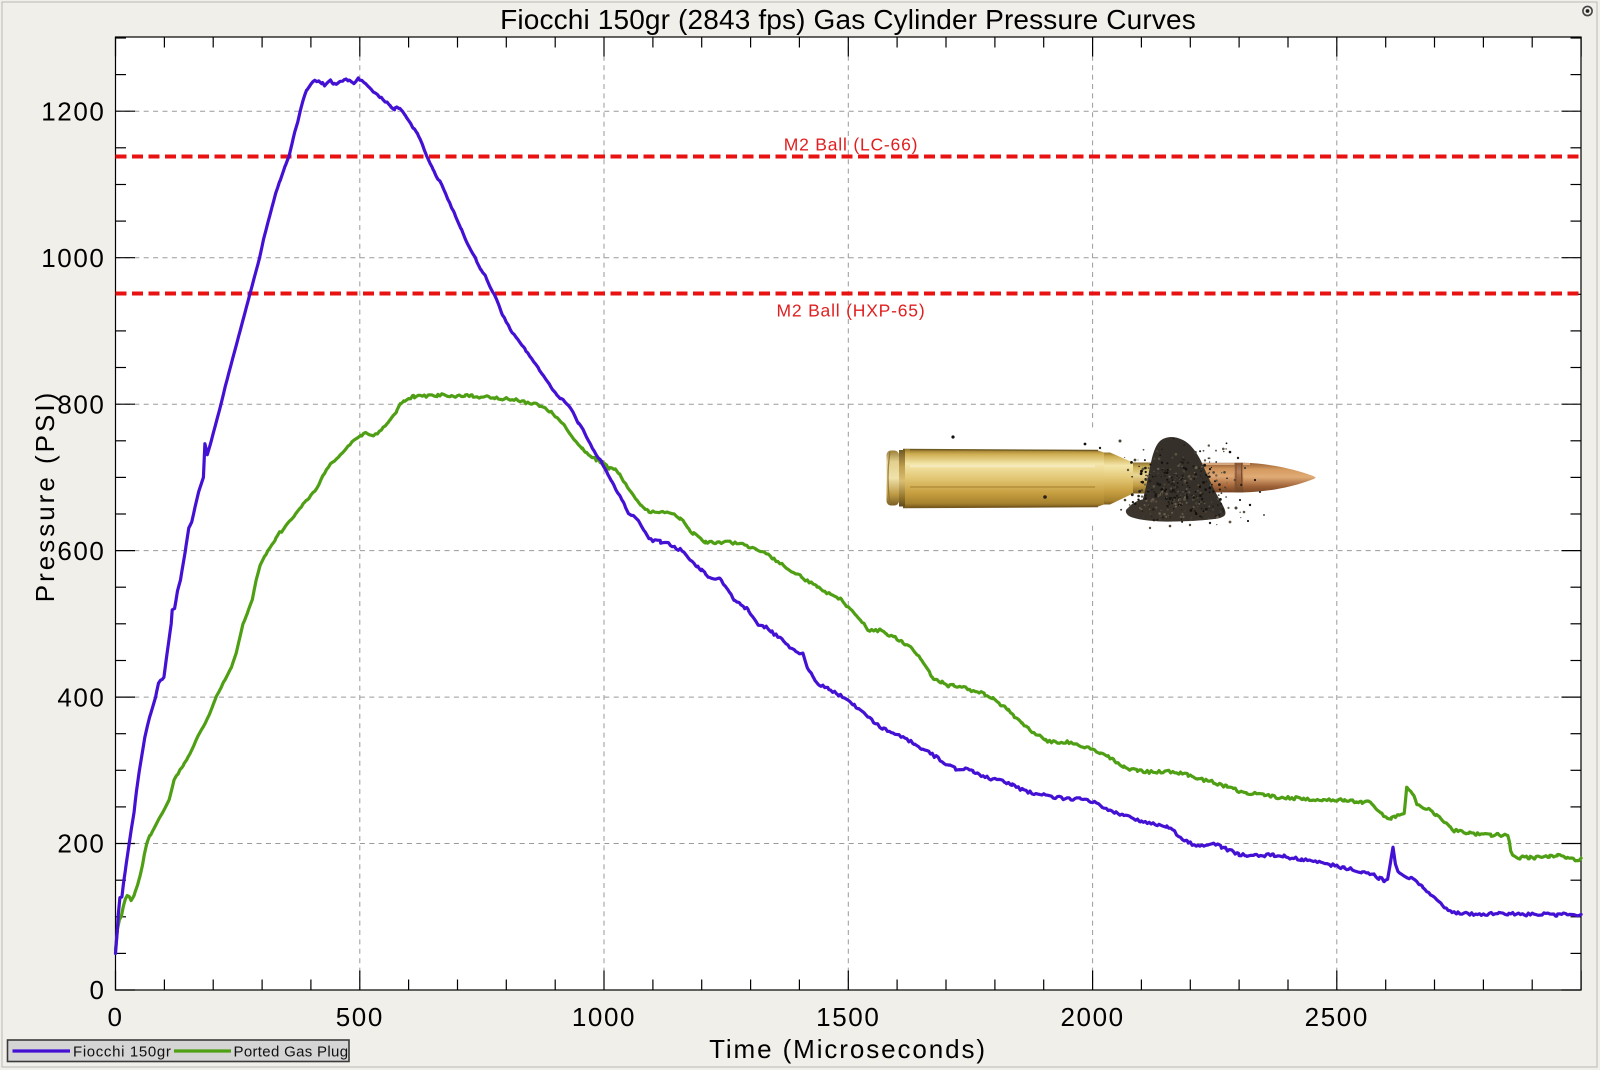 The height and width of the screenshot is (1070, 1600). What do you see at coordinates (122, 1052) in the screenshot?
I see `svg-text: Fiocchi 150gr` at bounding box center [122, 1052].